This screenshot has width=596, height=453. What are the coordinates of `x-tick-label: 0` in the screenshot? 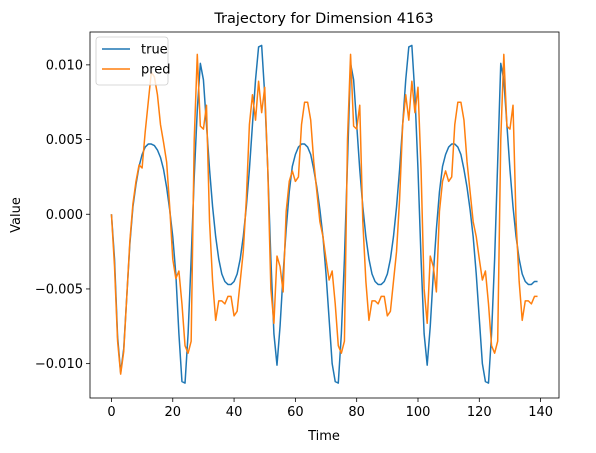 It's located at (111, 412).